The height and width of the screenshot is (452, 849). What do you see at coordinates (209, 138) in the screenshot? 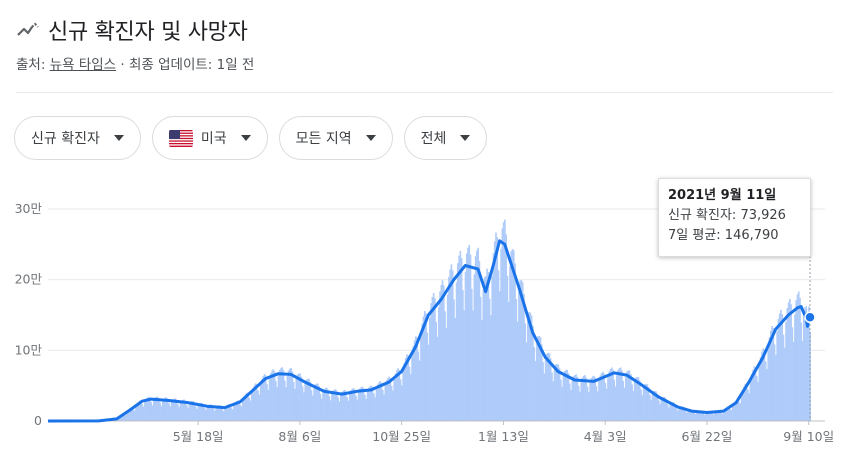
I see `region-dropdown: 미국` at bounding box center [209, 138].